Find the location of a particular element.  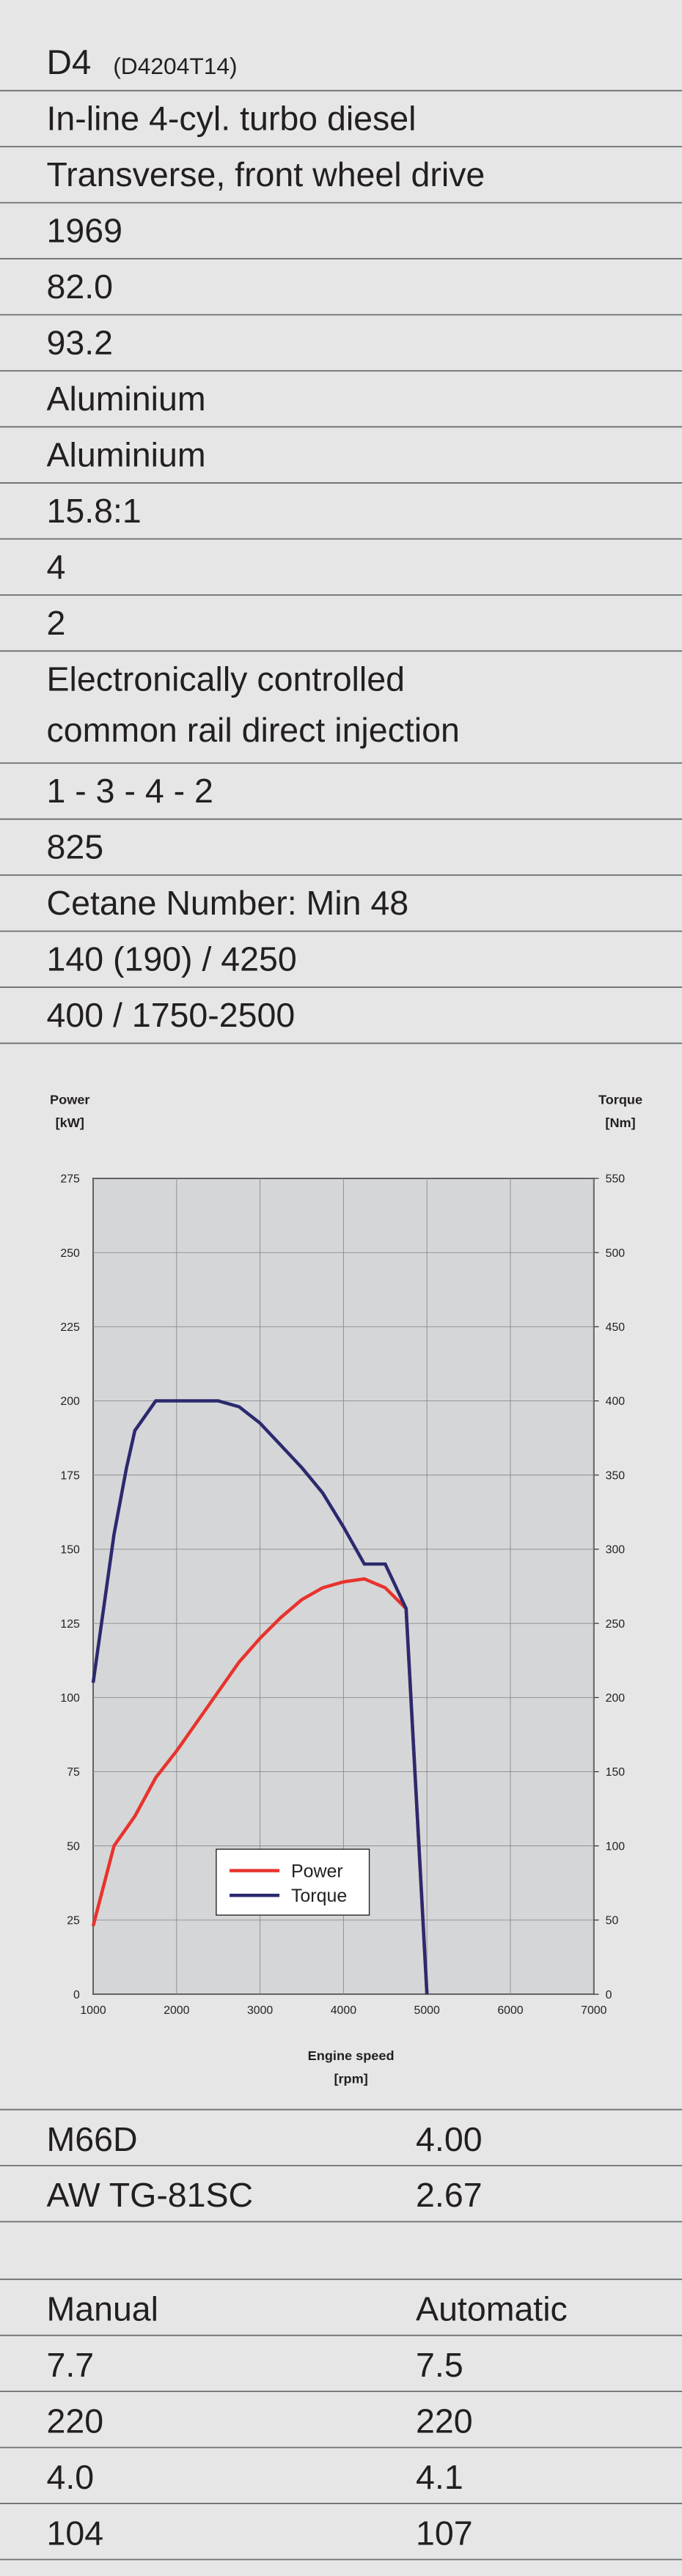

spec-value: 82.0 is located at coordinates (80, 286).